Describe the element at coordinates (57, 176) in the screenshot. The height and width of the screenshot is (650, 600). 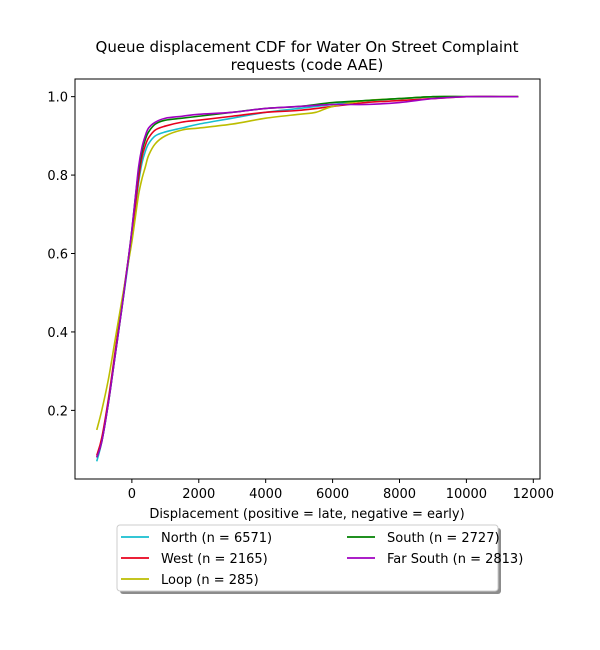
I see `y-tick-label: 0.8` at that location.